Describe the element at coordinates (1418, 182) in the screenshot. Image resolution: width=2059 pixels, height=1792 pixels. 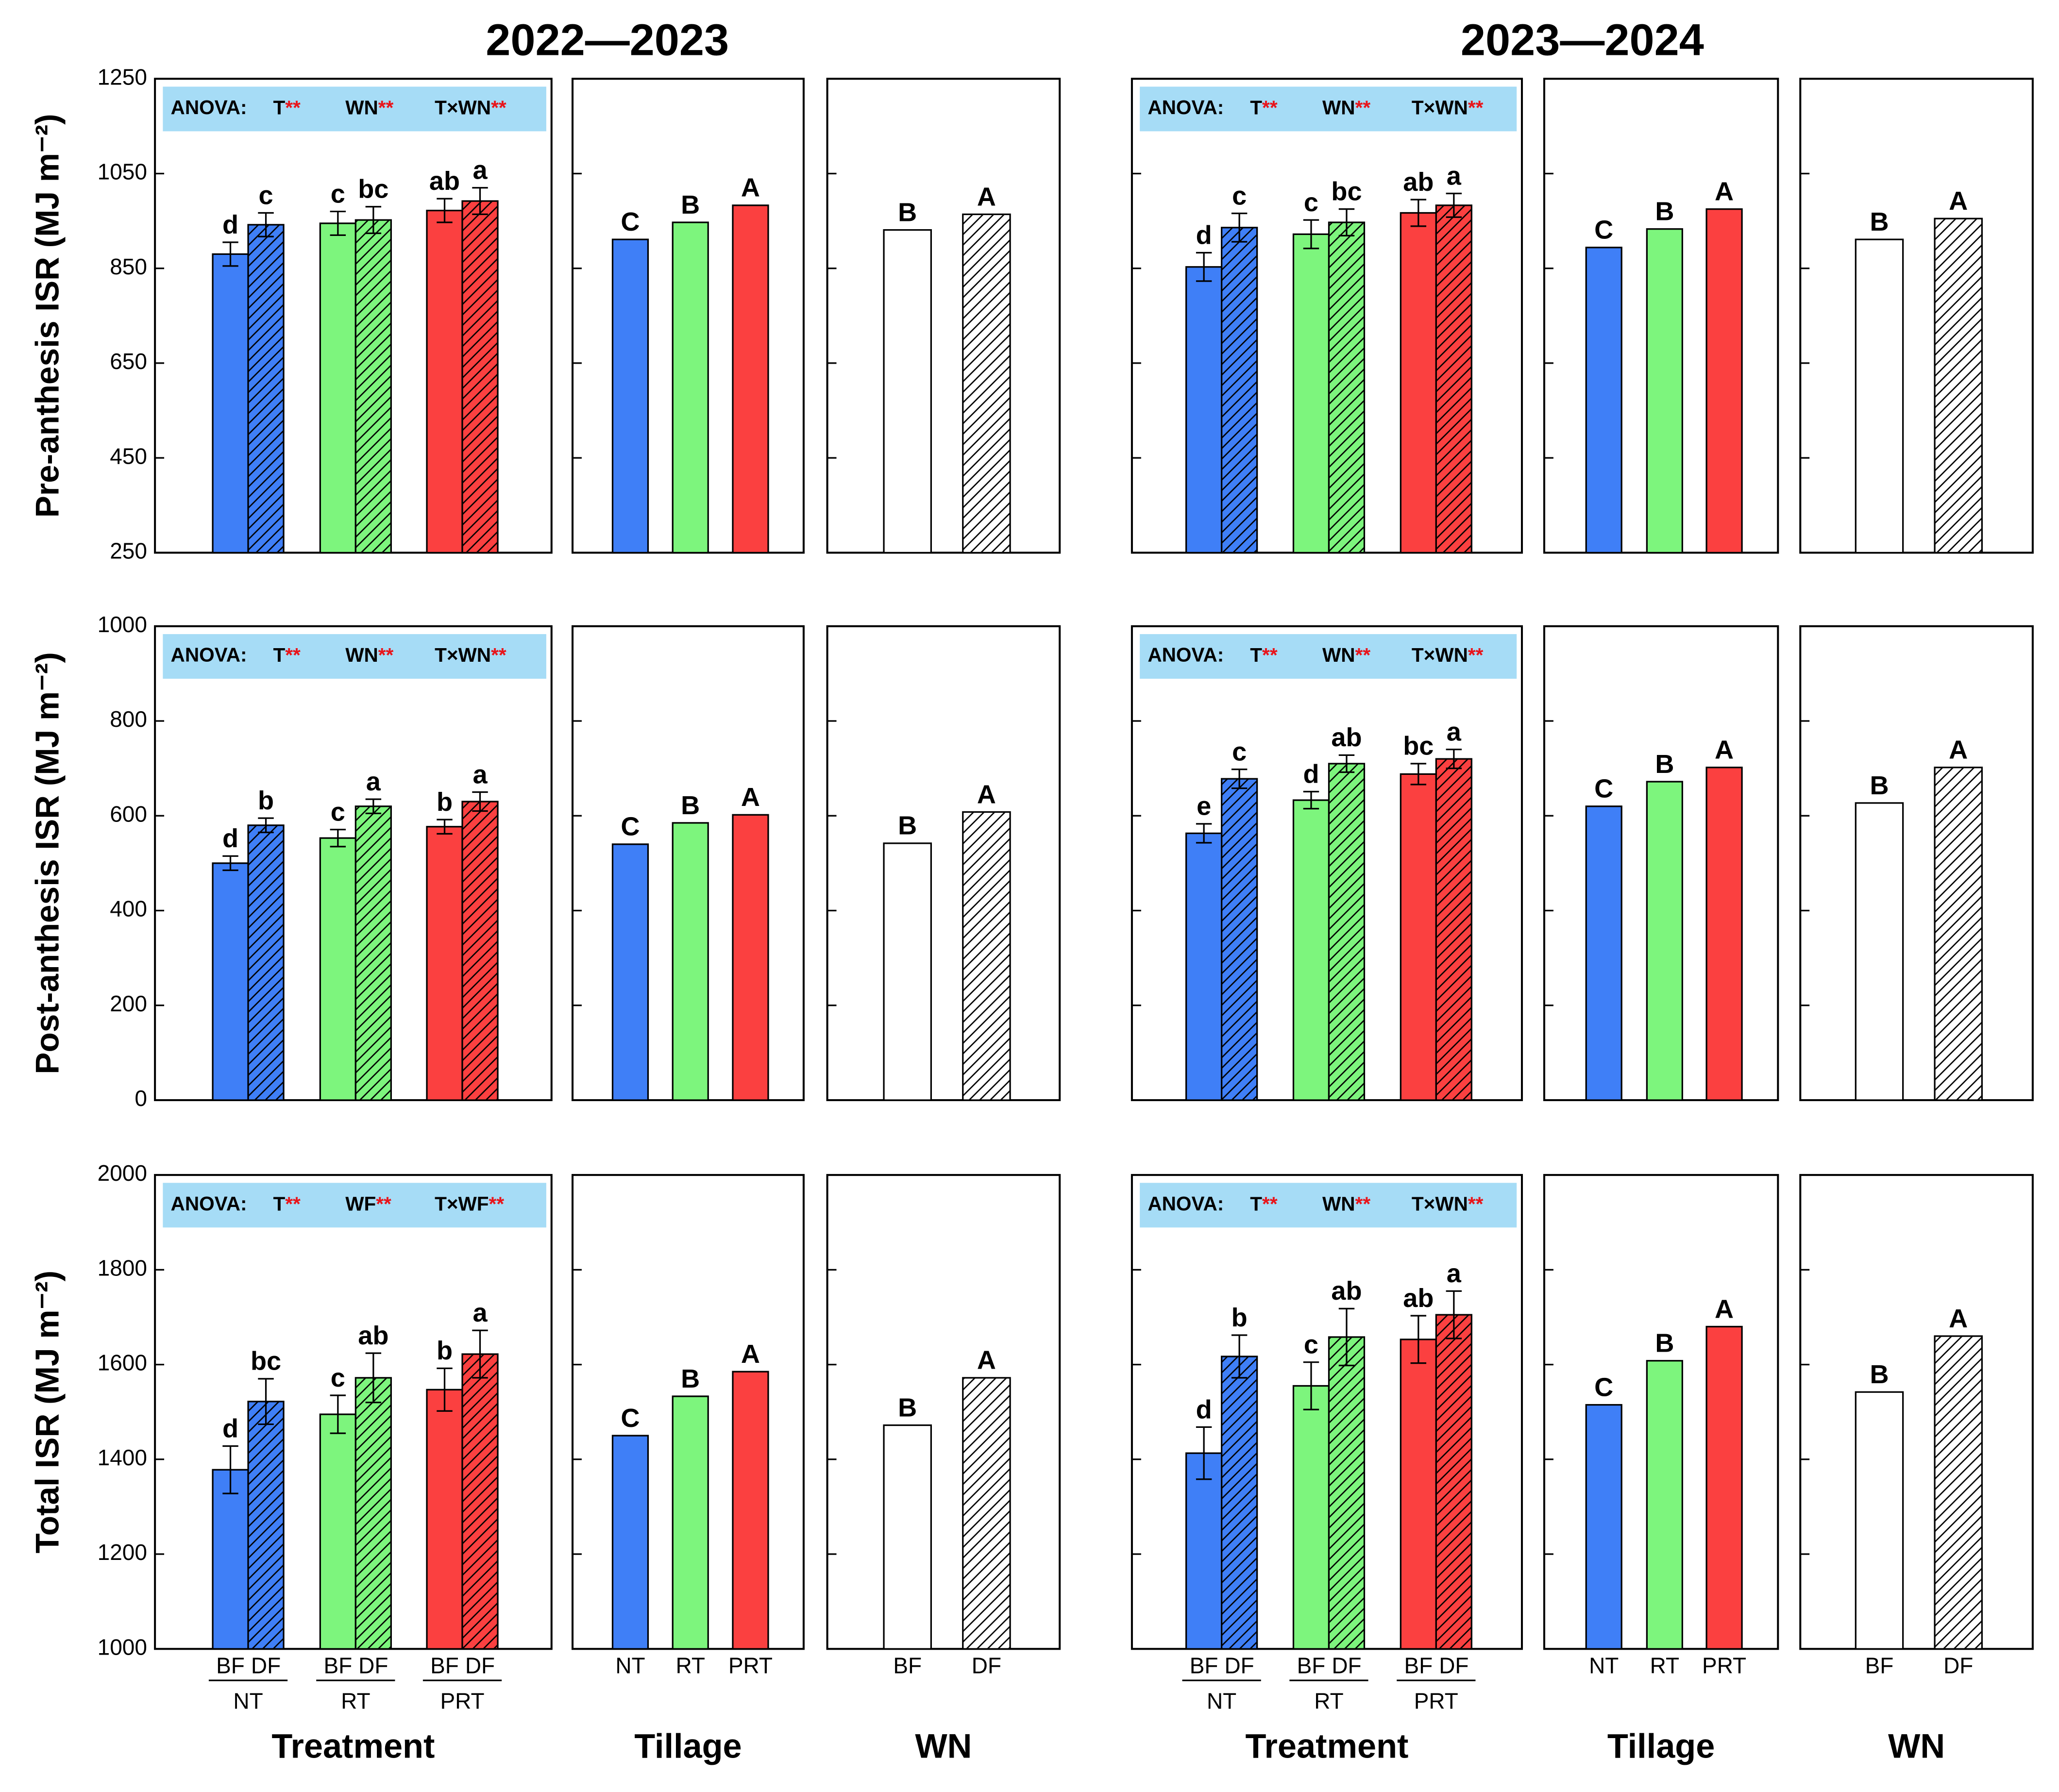
I see `significance-letter: ab` at that location.